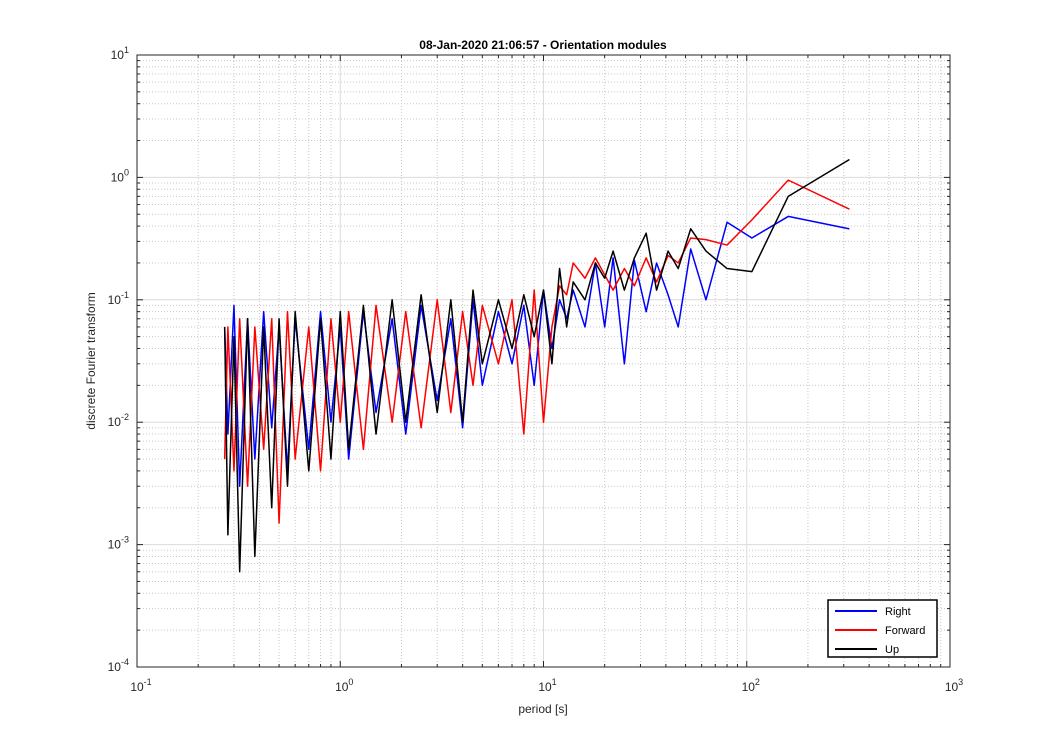  Describe the element at coordinates (118, 298) in the screenshot. I see `y-tick-label: 10⁻¹` at that location.